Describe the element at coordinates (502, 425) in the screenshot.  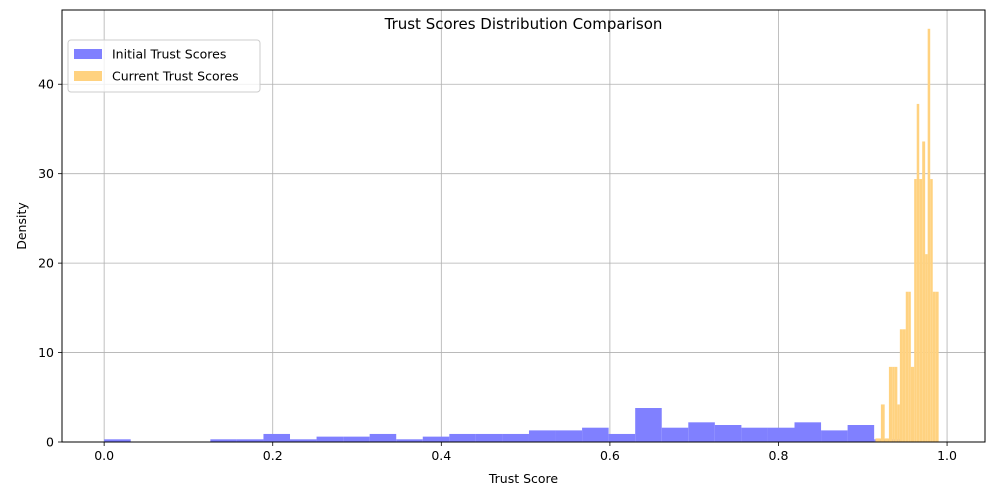
I see `series-initial-bars` at that location.